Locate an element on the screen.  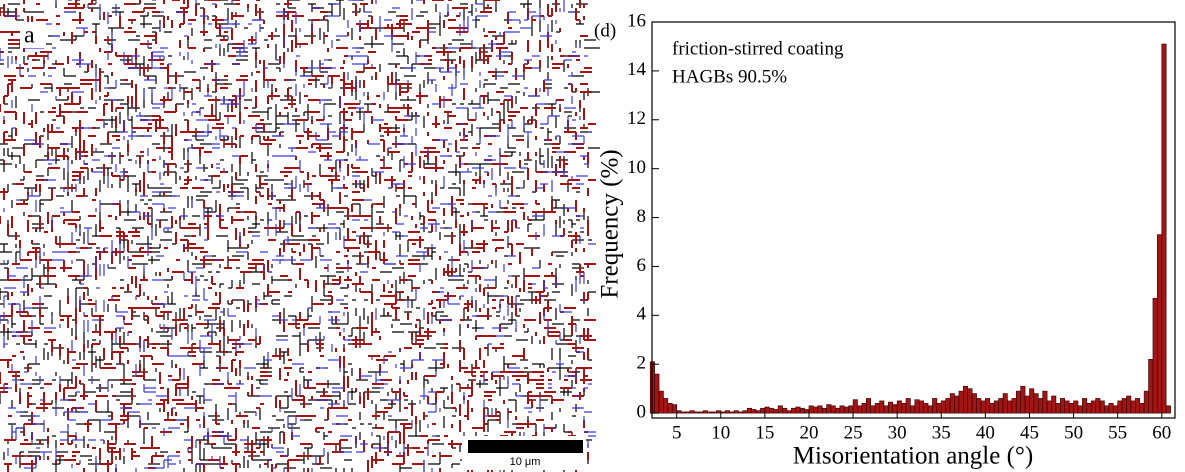
x-tick-label: 15 is located at coordinates (764, 432).